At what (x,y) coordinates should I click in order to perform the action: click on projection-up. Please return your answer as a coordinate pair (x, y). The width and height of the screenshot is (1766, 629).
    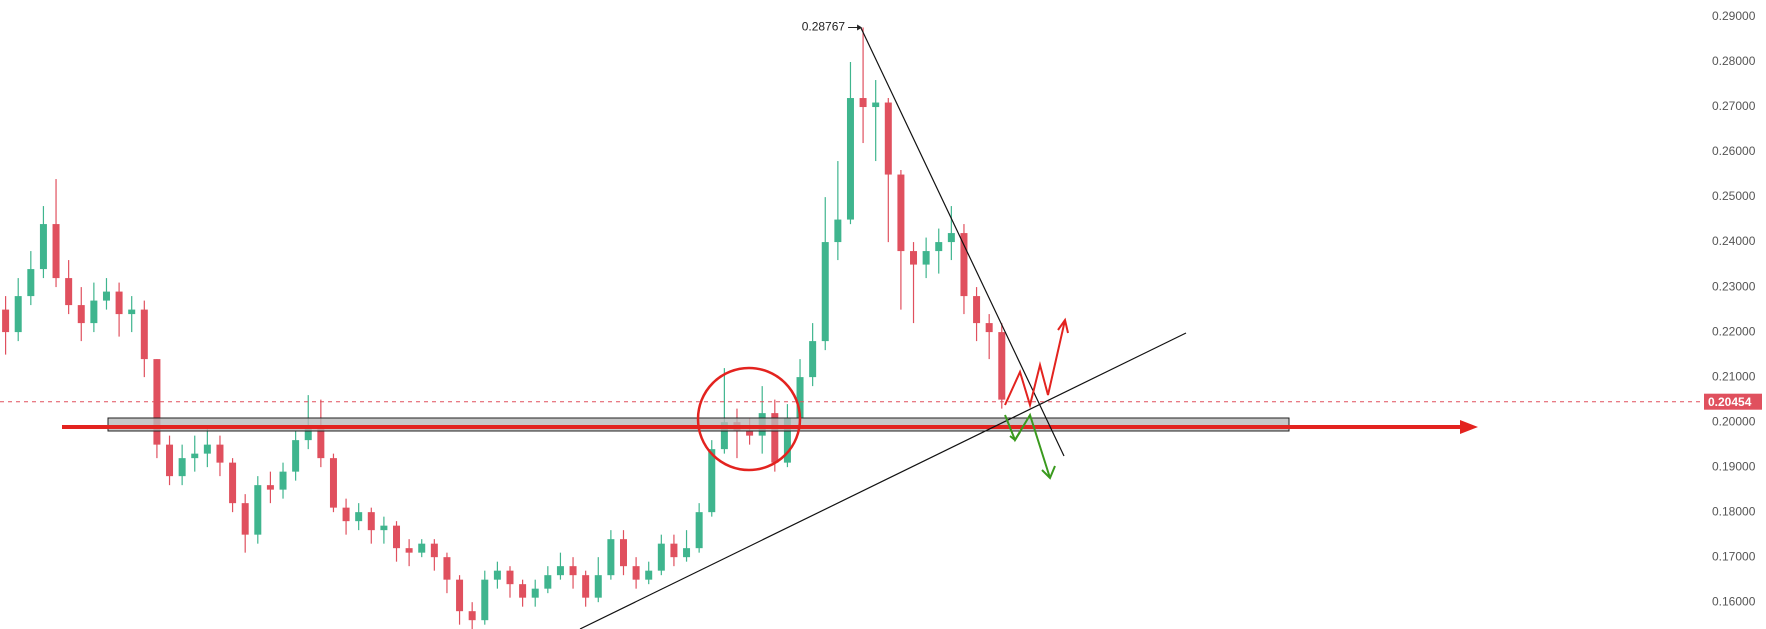
    Looking at the image, I should click on (1035, 364).